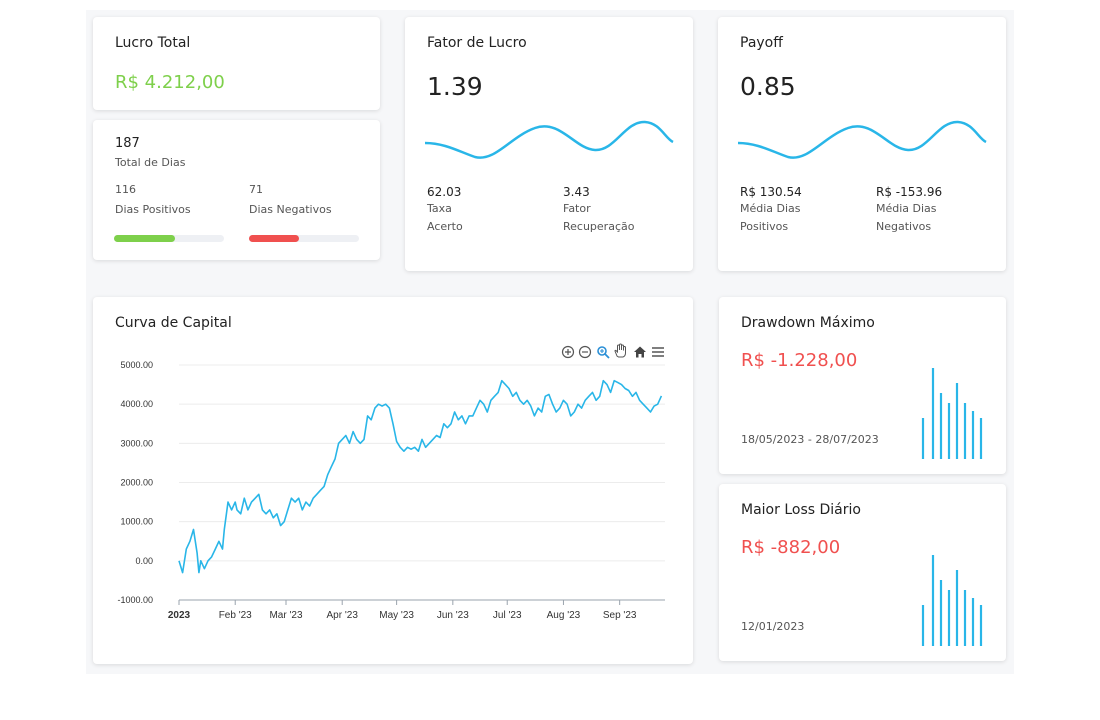  What do you see at coordinates (620, 615) in the screenshot?
I see `x-tick-label: Sep '23` at bounding box center [620, 615].